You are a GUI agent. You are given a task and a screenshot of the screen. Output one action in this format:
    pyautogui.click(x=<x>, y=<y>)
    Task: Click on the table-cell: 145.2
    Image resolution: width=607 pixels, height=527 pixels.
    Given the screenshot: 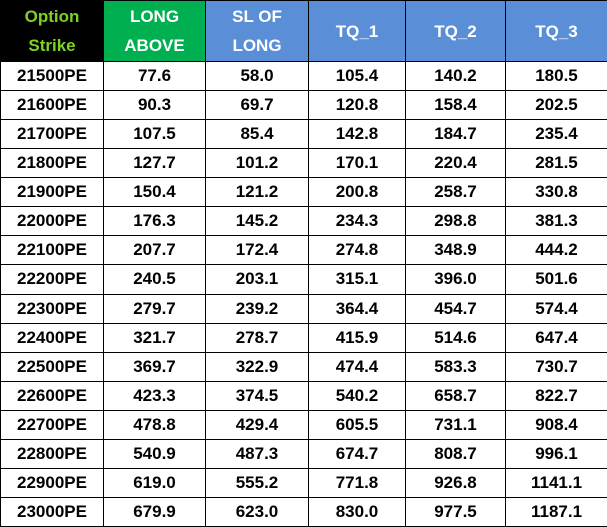 What is the action you would take?
    pyautogui.click(x=257, y=221)
    